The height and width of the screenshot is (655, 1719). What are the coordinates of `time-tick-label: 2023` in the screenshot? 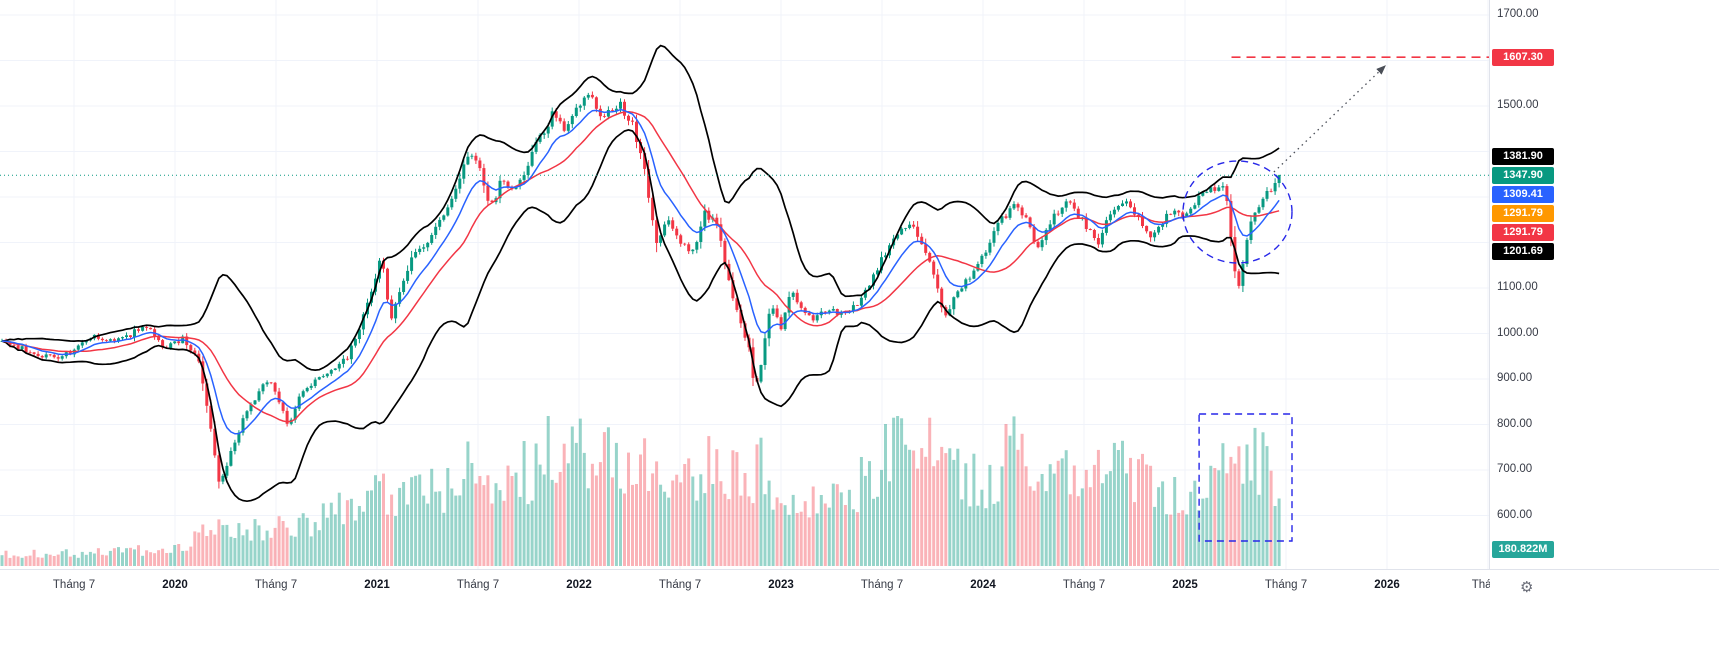 It's located at (781, 585).